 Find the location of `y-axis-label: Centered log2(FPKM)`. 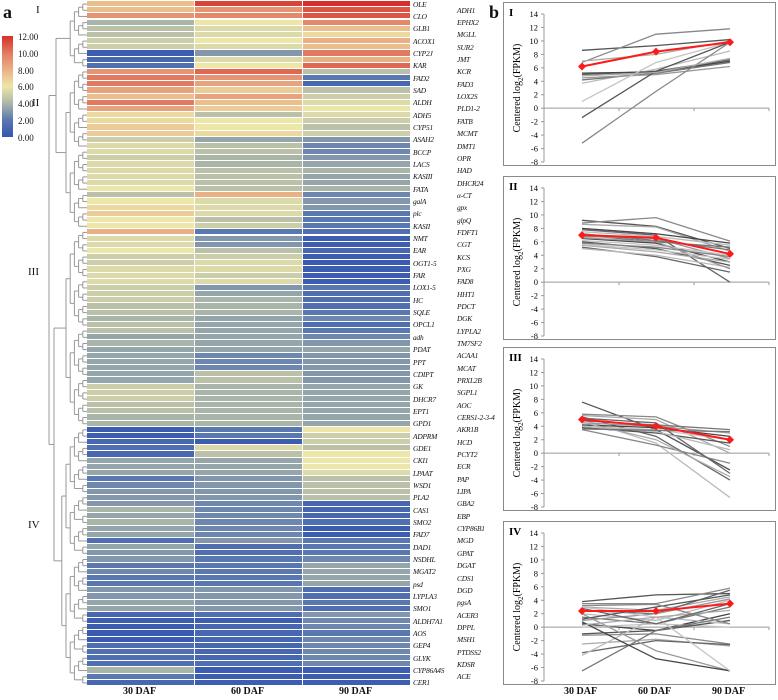

y-axis-label: Centered log2(FPKM) is located at coordinates (518, 262).